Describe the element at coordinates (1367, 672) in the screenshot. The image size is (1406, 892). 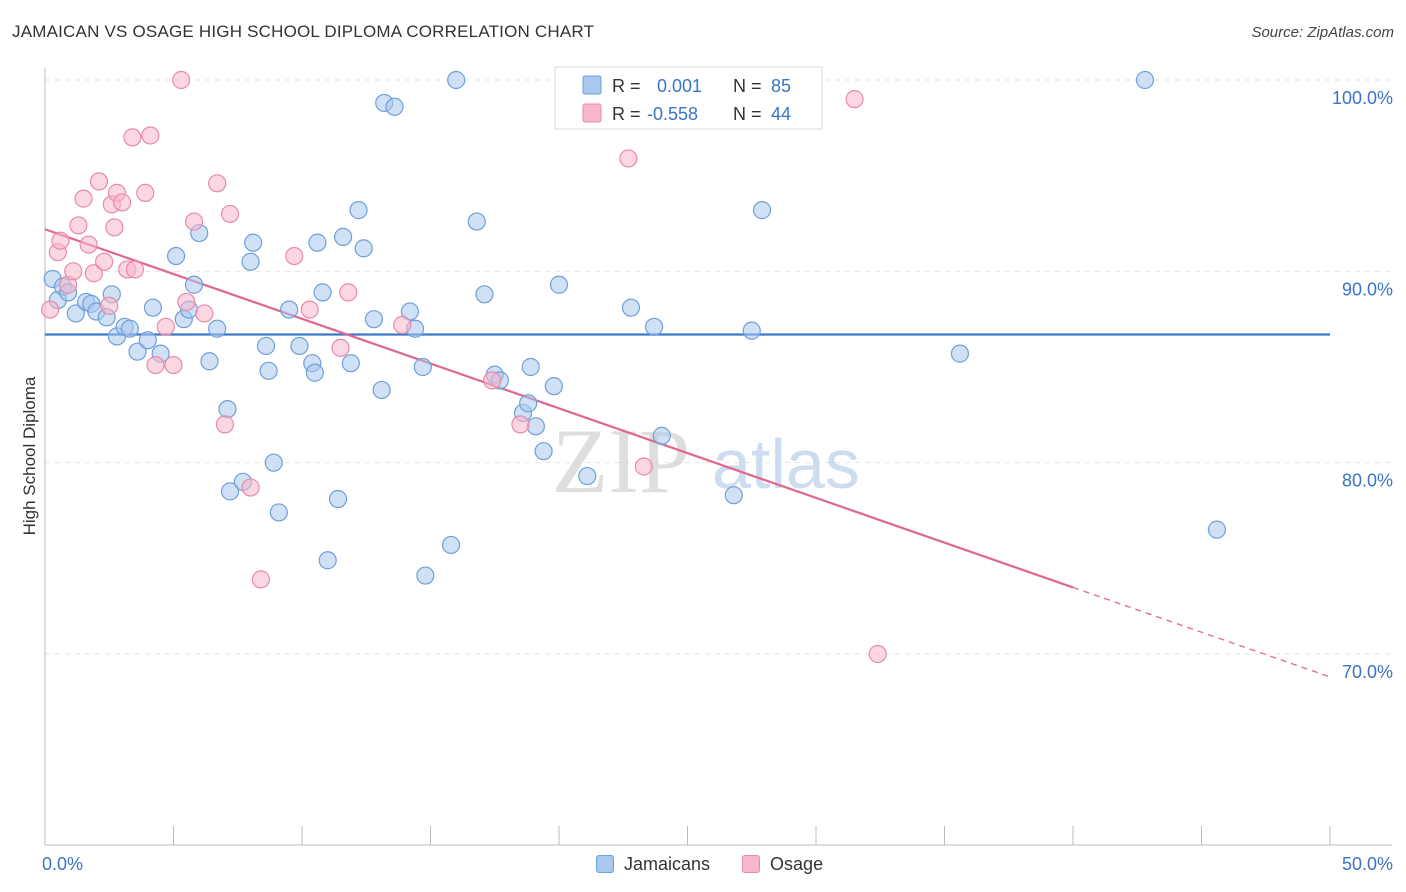
I see `y-tick-label: 70.0%` at that location.